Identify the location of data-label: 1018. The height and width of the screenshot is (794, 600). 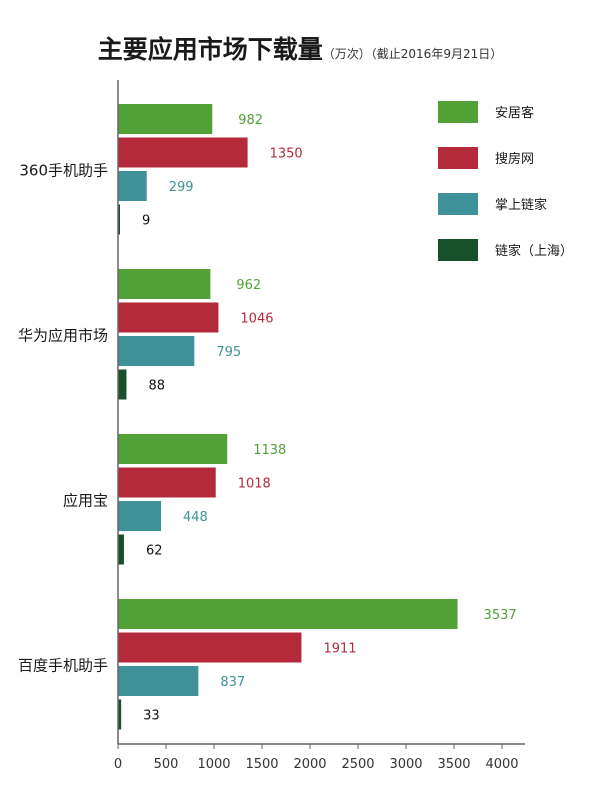
(254, 484).